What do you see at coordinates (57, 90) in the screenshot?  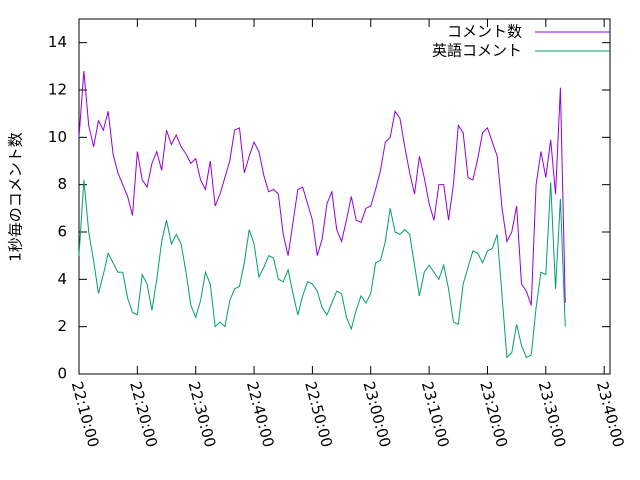 I see `y-tick-label: 12` at bounding box center [57, 90].